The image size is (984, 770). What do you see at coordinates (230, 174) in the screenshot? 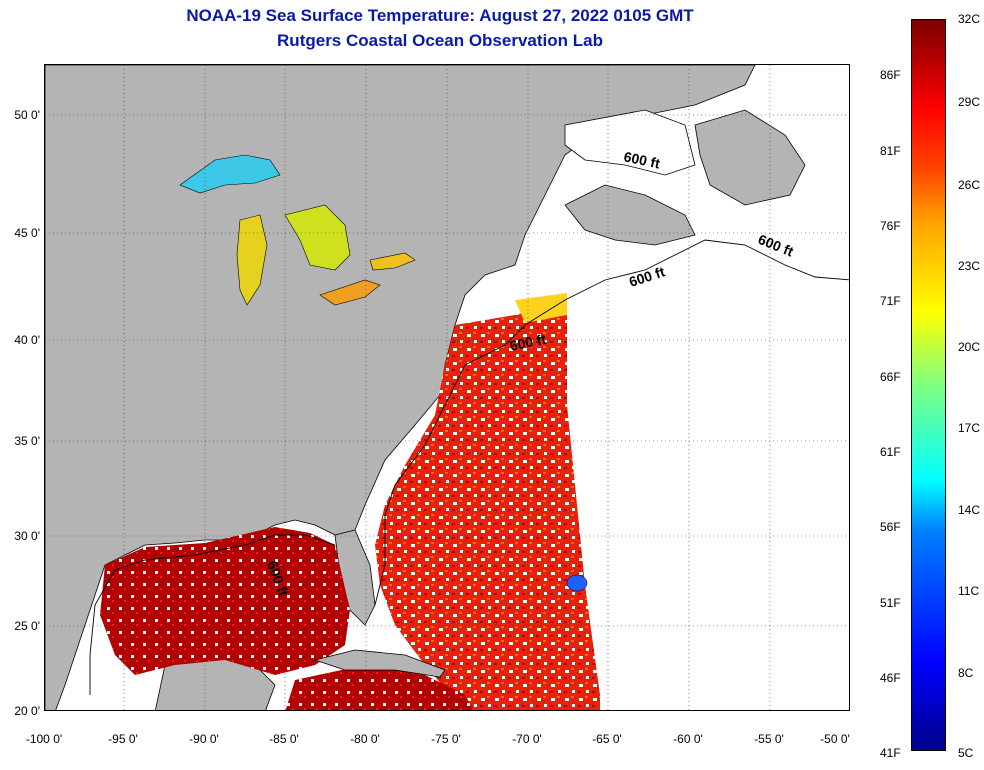
I see `lake-superior` at bounding box center [230, 174].